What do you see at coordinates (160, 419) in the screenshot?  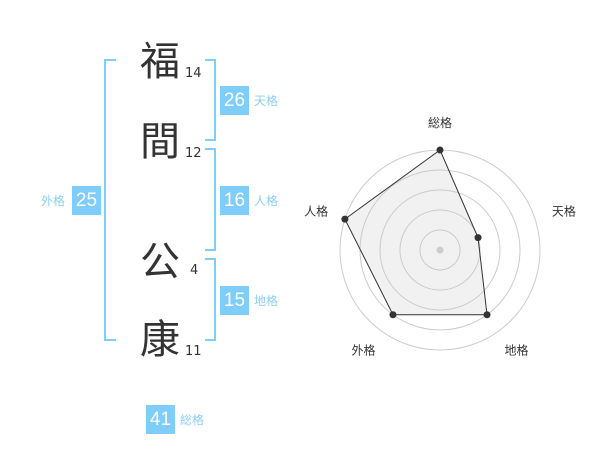 I see `soukaku-value: 41` at bounding box center [160, 419].